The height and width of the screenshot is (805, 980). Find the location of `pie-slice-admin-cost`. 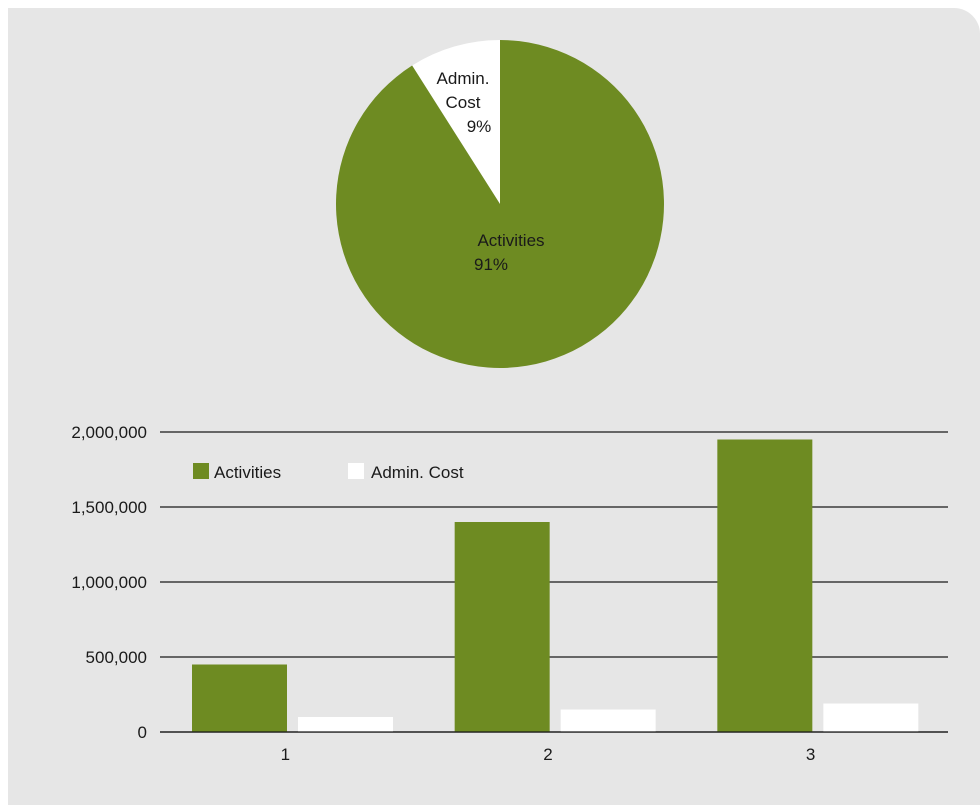

pie-slice-admin-cost is located at coordinates (456, 122).